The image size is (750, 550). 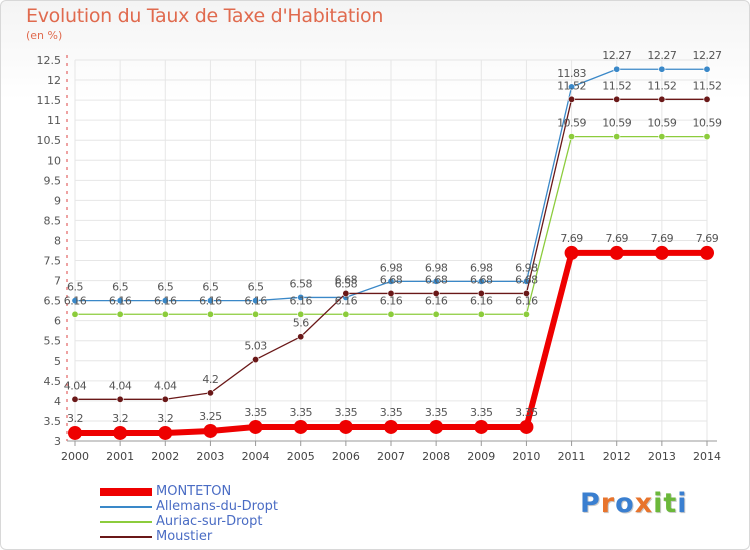 What do you see at coordinates (53, 381) in the screenshot?
I see `y-tick-label: 4.5` at bounding box center [53, 381].